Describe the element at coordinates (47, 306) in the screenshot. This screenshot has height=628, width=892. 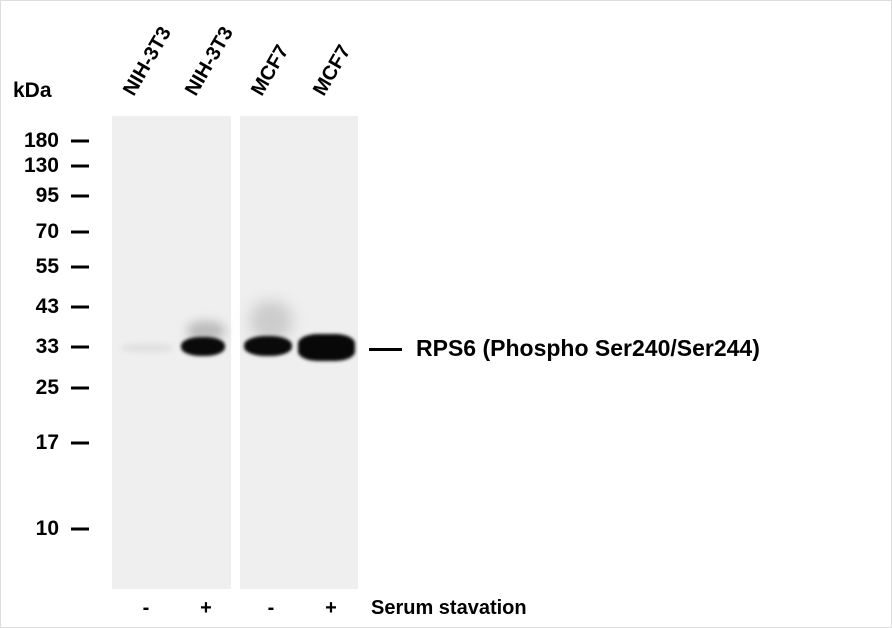
I see `marker-label: 43` at that location.